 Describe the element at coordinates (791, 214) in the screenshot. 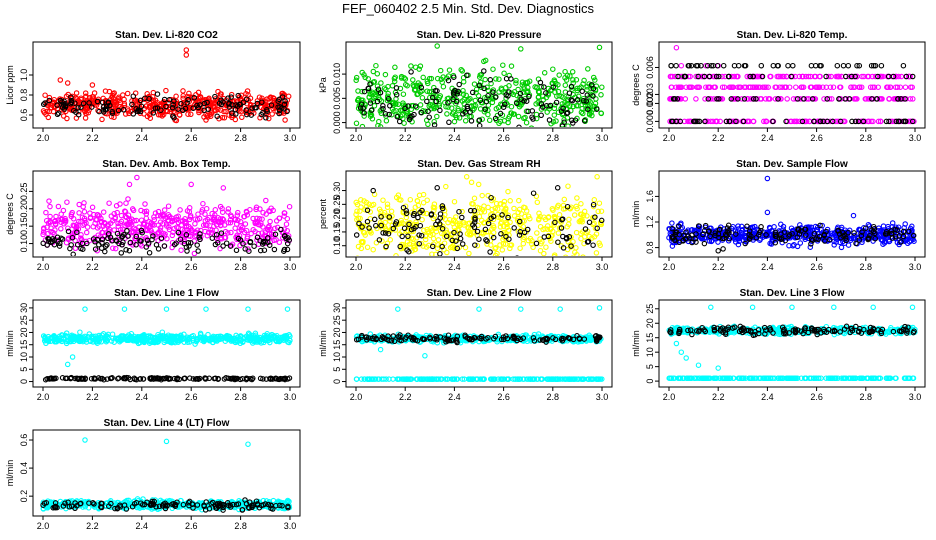

I see `panel-6-points` at that location.